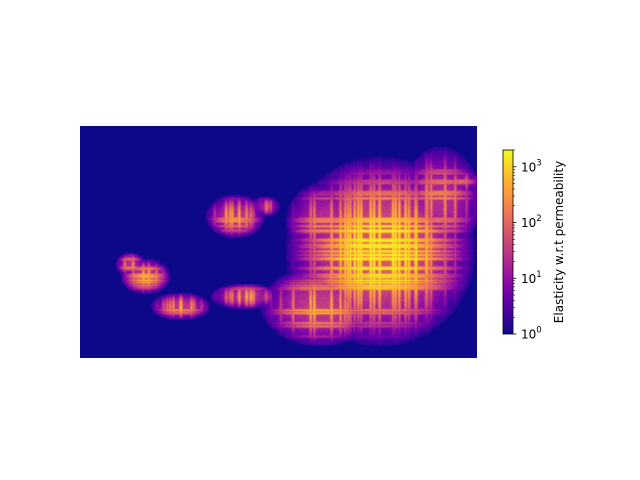  Describe the element at coordinates (531, 278) in the screenshot. I see `colorbar-tick-label: 10¹` at that location.